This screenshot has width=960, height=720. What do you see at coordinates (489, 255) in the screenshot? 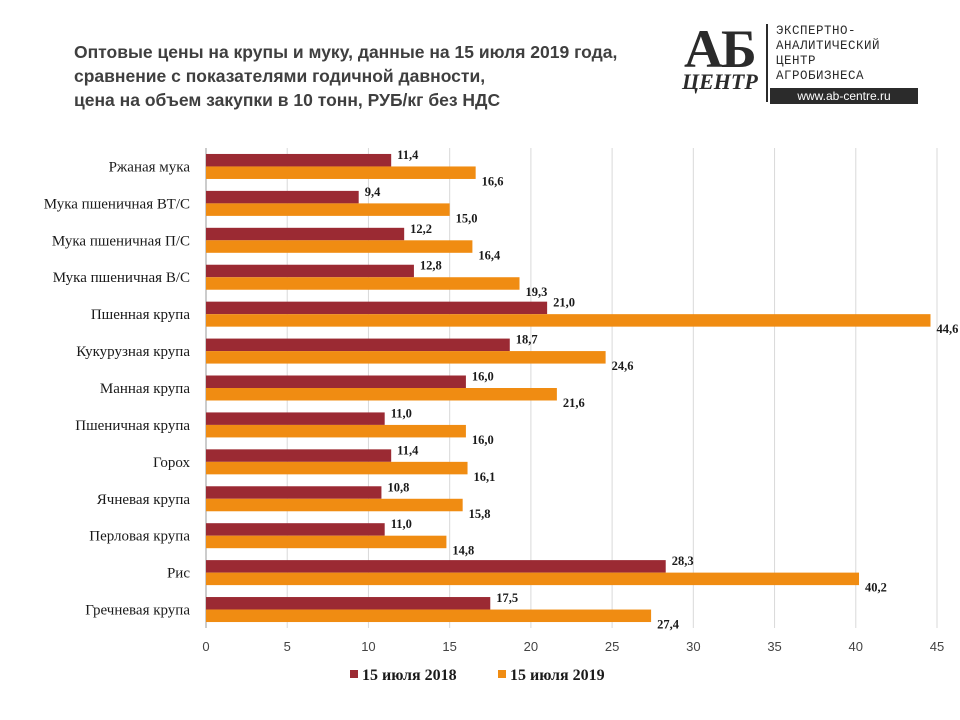
I see `data-label: 16,4` at bounding box center [489, 255].